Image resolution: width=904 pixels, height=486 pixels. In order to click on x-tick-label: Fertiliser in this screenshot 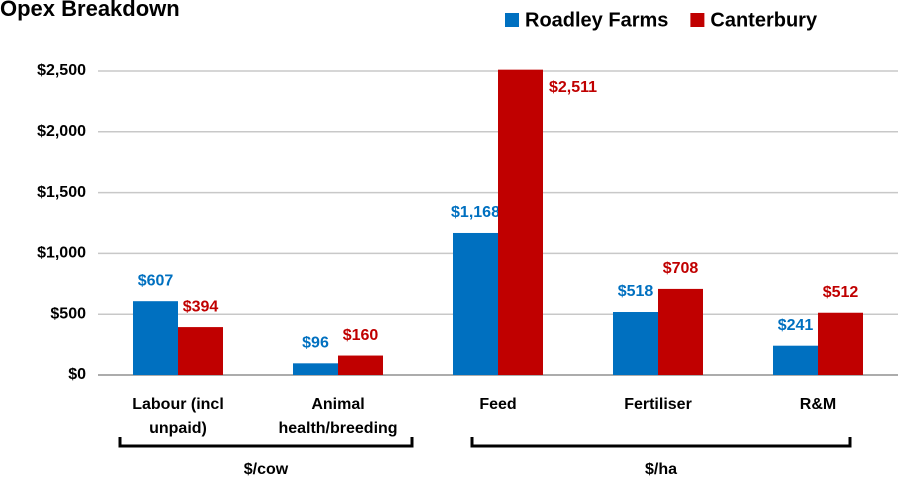, I will do `click(658, 404)`.